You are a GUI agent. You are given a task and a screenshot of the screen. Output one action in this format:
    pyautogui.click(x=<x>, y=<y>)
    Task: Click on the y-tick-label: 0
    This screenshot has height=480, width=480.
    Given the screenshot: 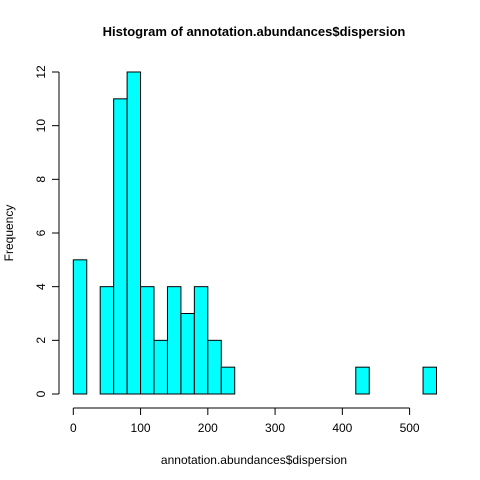 What is the action you would take?
    pyautogui.click(x=41, y=393)
    